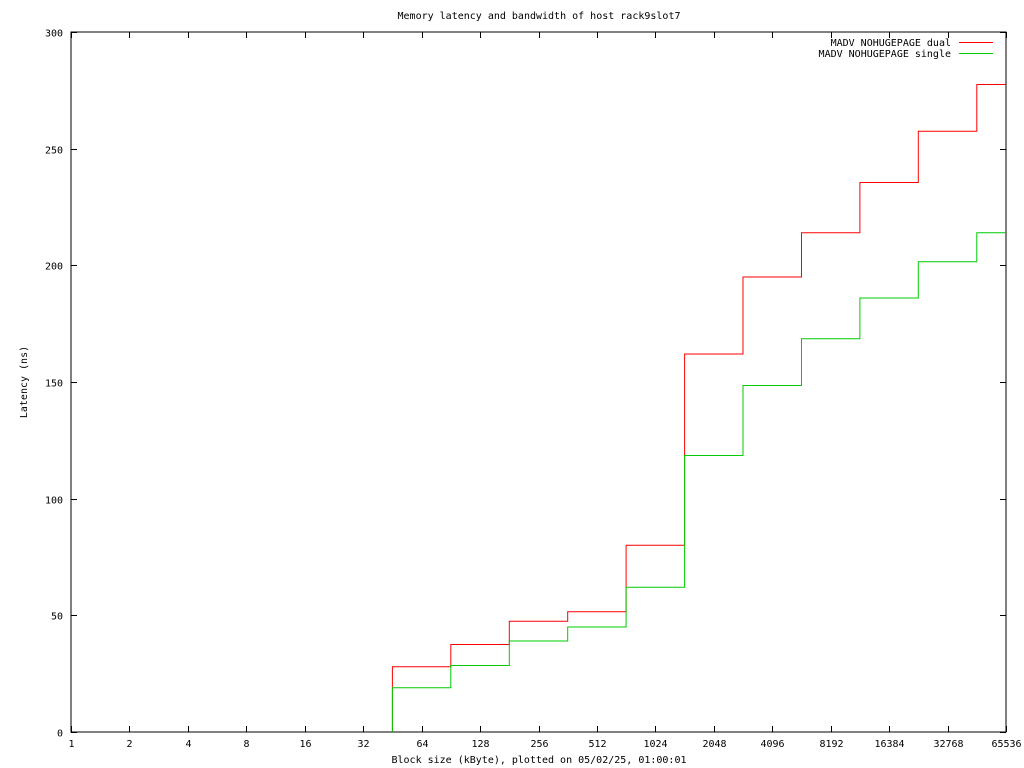 The height and width of the screenshot is (768, 1024). I want to click on x-tick-label: 65536, so click(1006, 744).